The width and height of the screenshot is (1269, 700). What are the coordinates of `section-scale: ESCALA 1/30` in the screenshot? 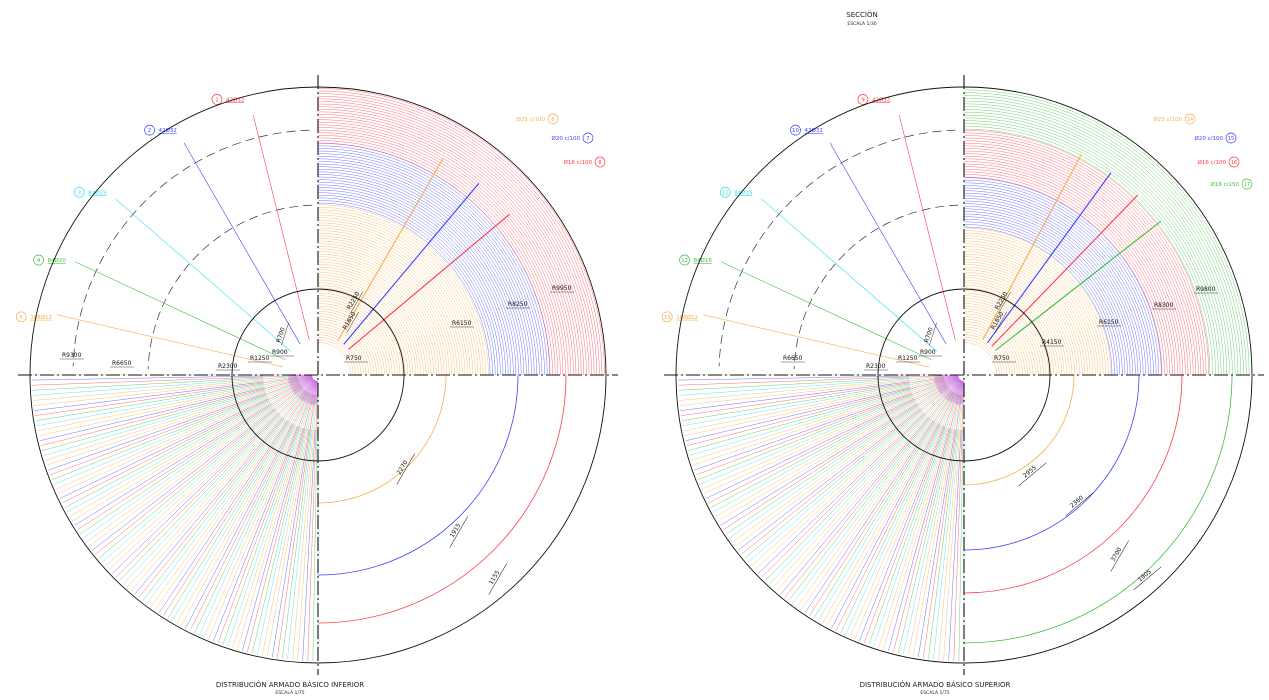 It's located at (861, 24).